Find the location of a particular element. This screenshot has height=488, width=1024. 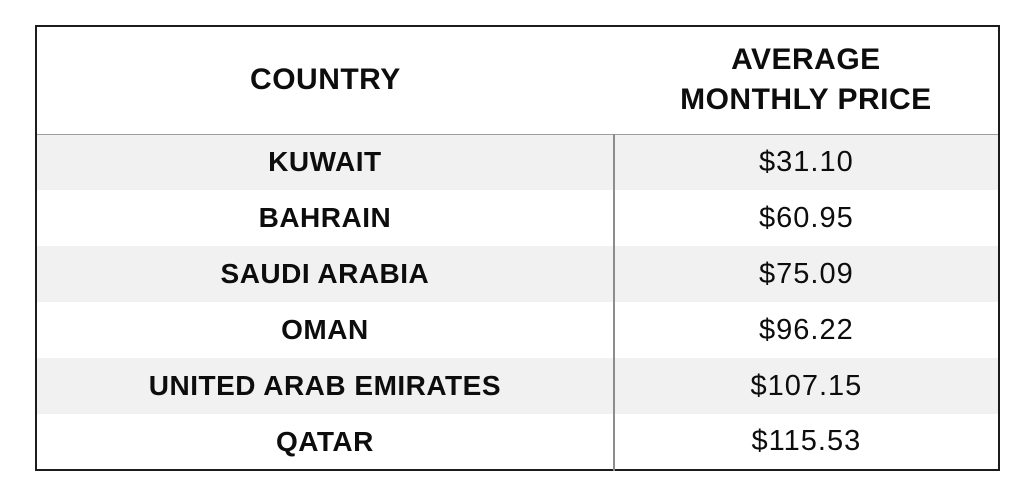

table-row: BAHRAIN $60.95 is located at coordinates (517, 218).